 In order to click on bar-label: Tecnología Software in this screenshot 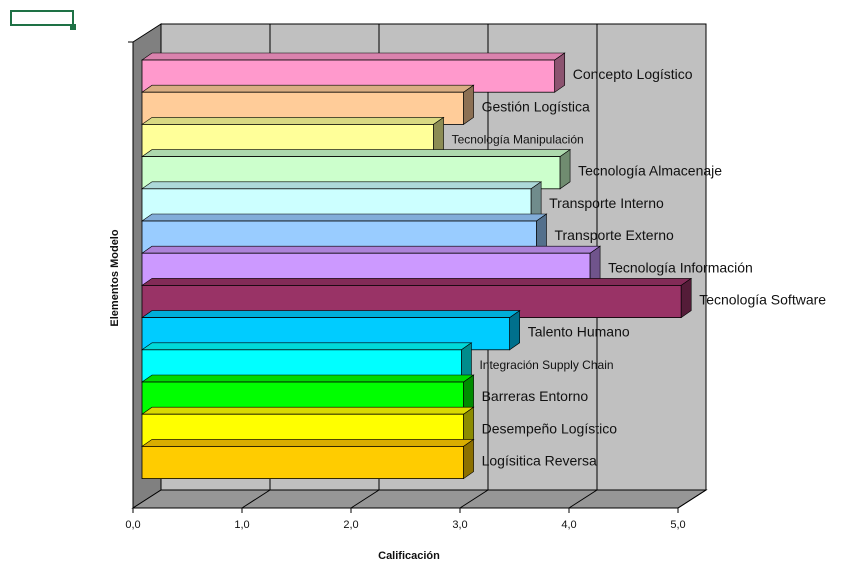, I will do `click(762, 300)`.